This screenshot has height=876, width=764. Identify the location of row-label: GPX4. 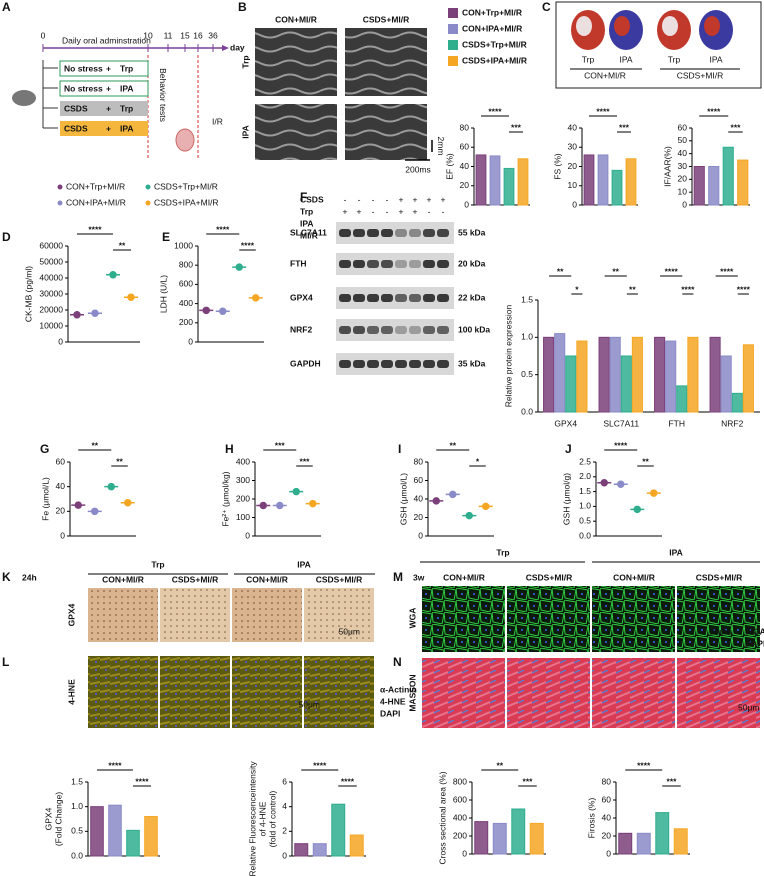
(71, 614).